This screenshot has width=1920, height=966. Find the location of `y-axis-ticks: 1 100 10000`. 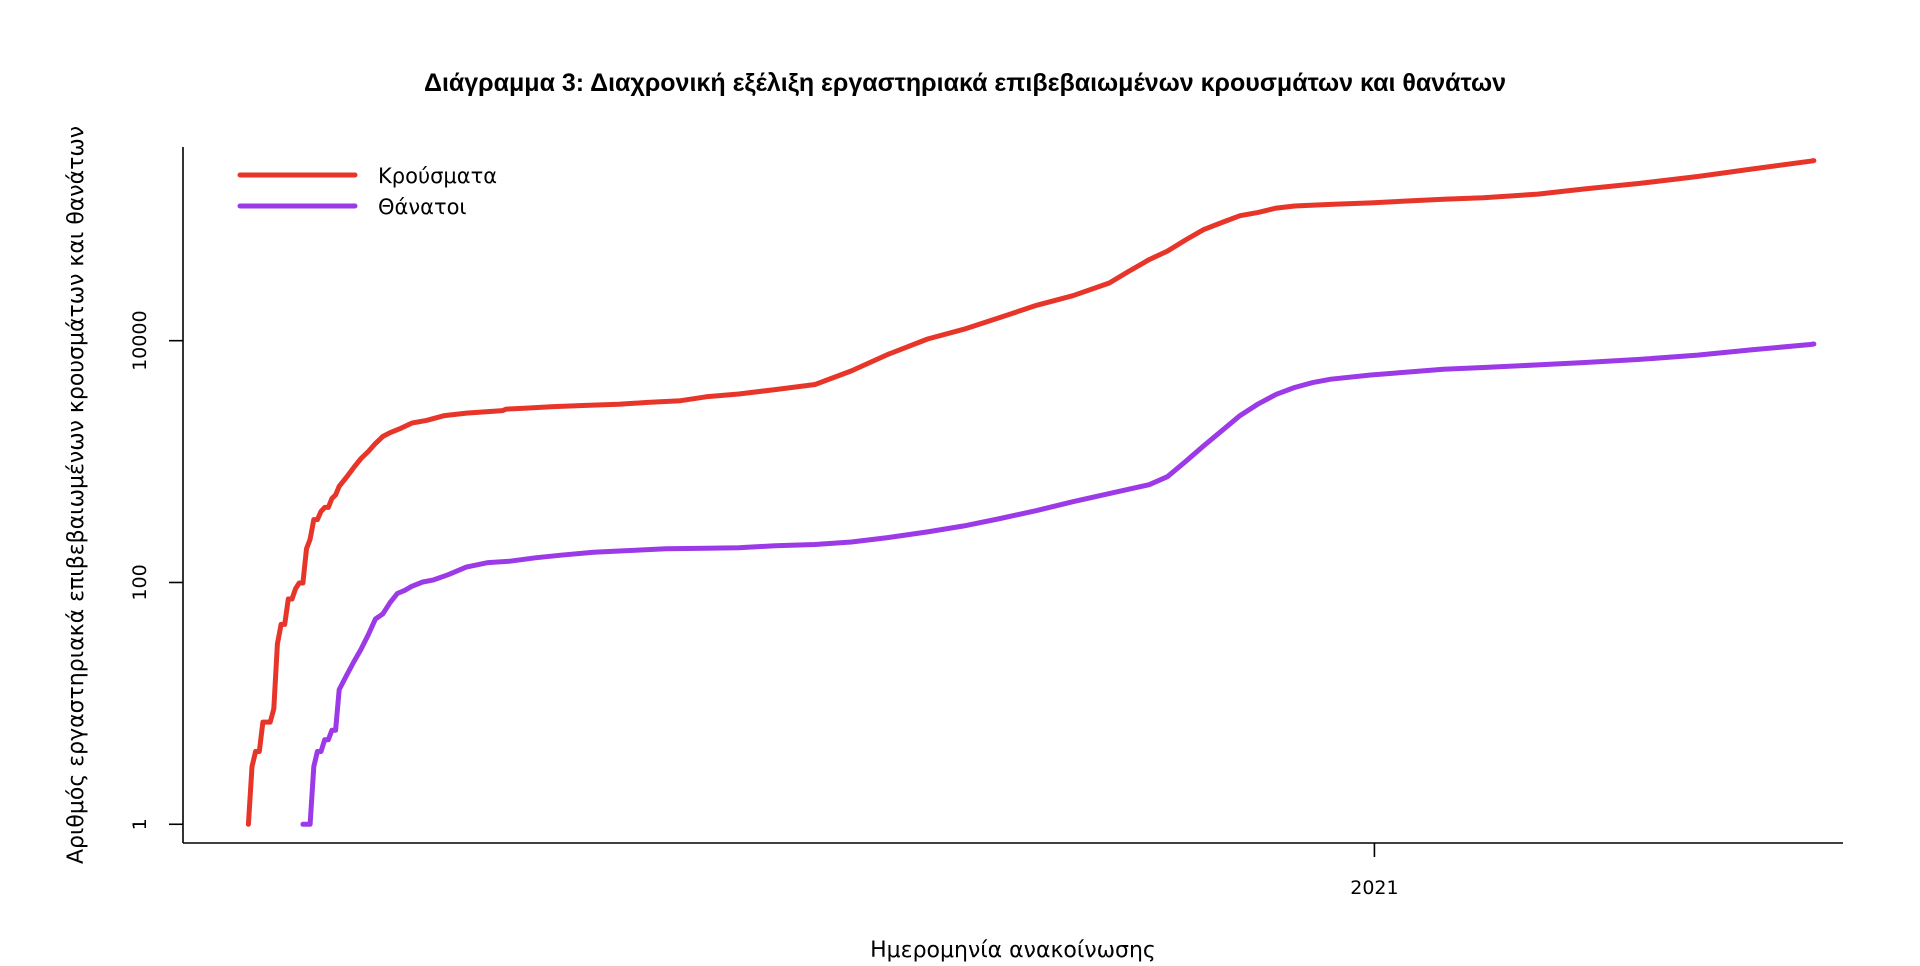

y-axis-ticks: 1 100 10000 is located at coordinates (156, 570).